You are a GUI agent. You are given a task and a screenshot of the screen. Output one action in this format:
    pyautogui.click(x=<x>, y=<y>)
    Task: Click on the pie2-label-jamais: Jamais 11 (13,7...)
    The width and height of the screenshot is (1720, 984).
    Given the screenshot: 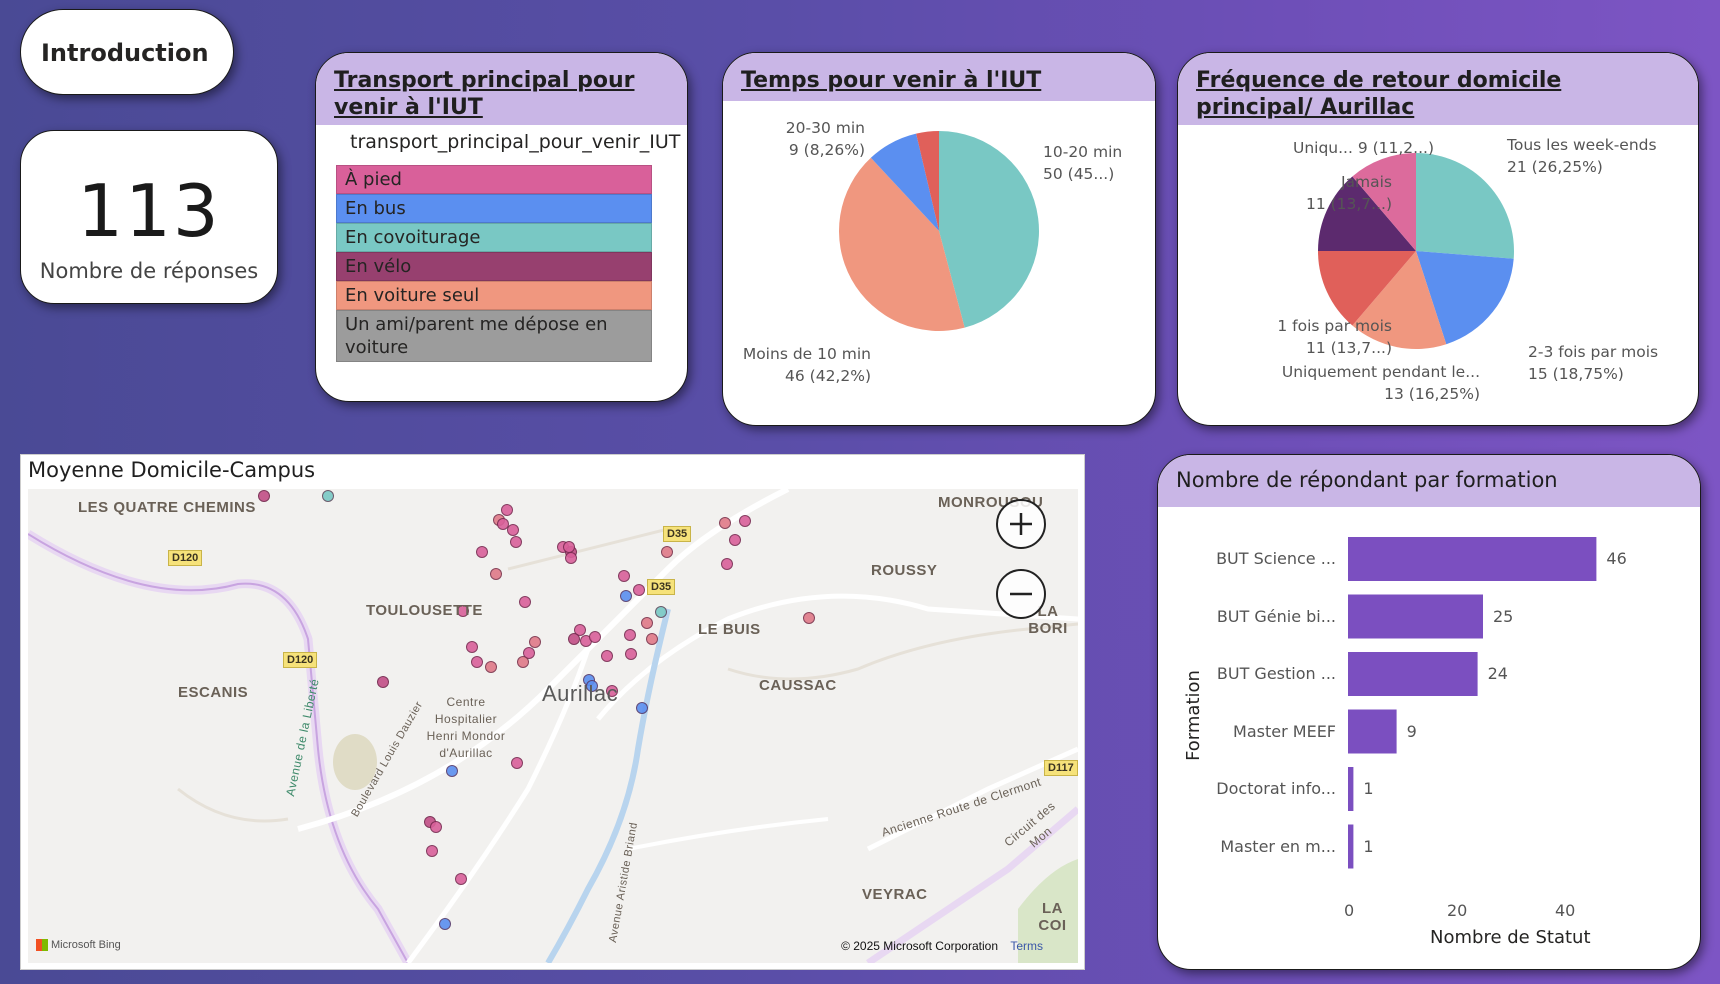 What is the action you would take?
    pyautogui.click(x=1348, y=193)
    